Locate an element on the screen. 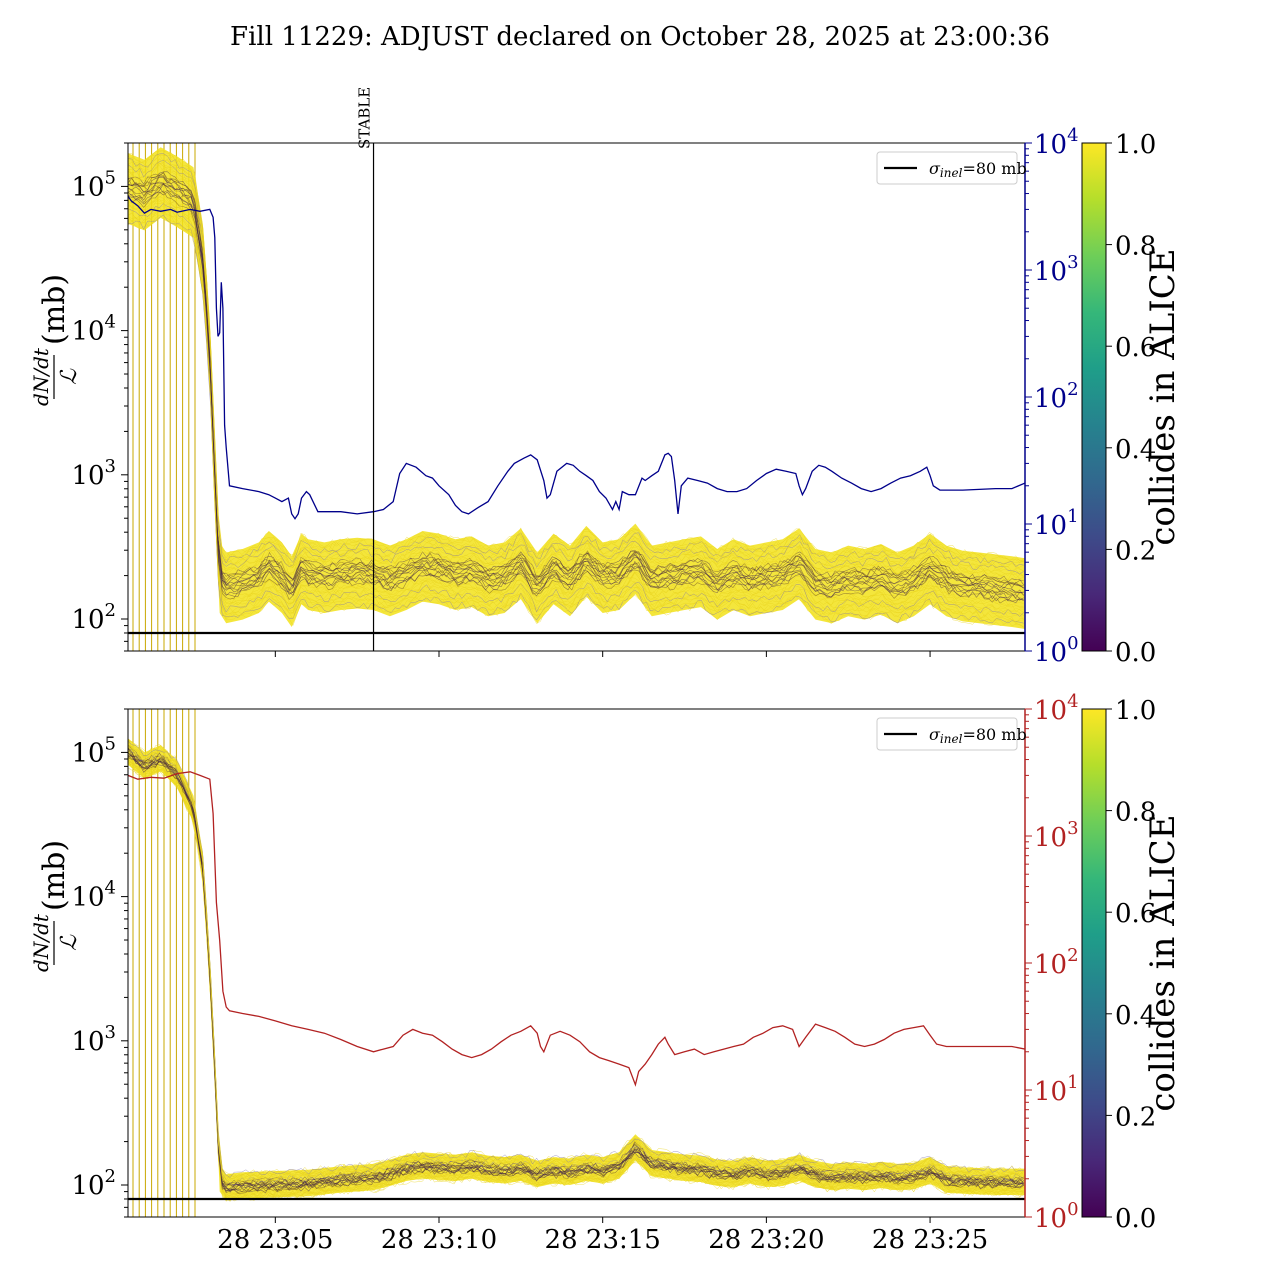 The image size is (1280, 1280). left-tick-label: 10⁵ is located at coordinates (93, 750).